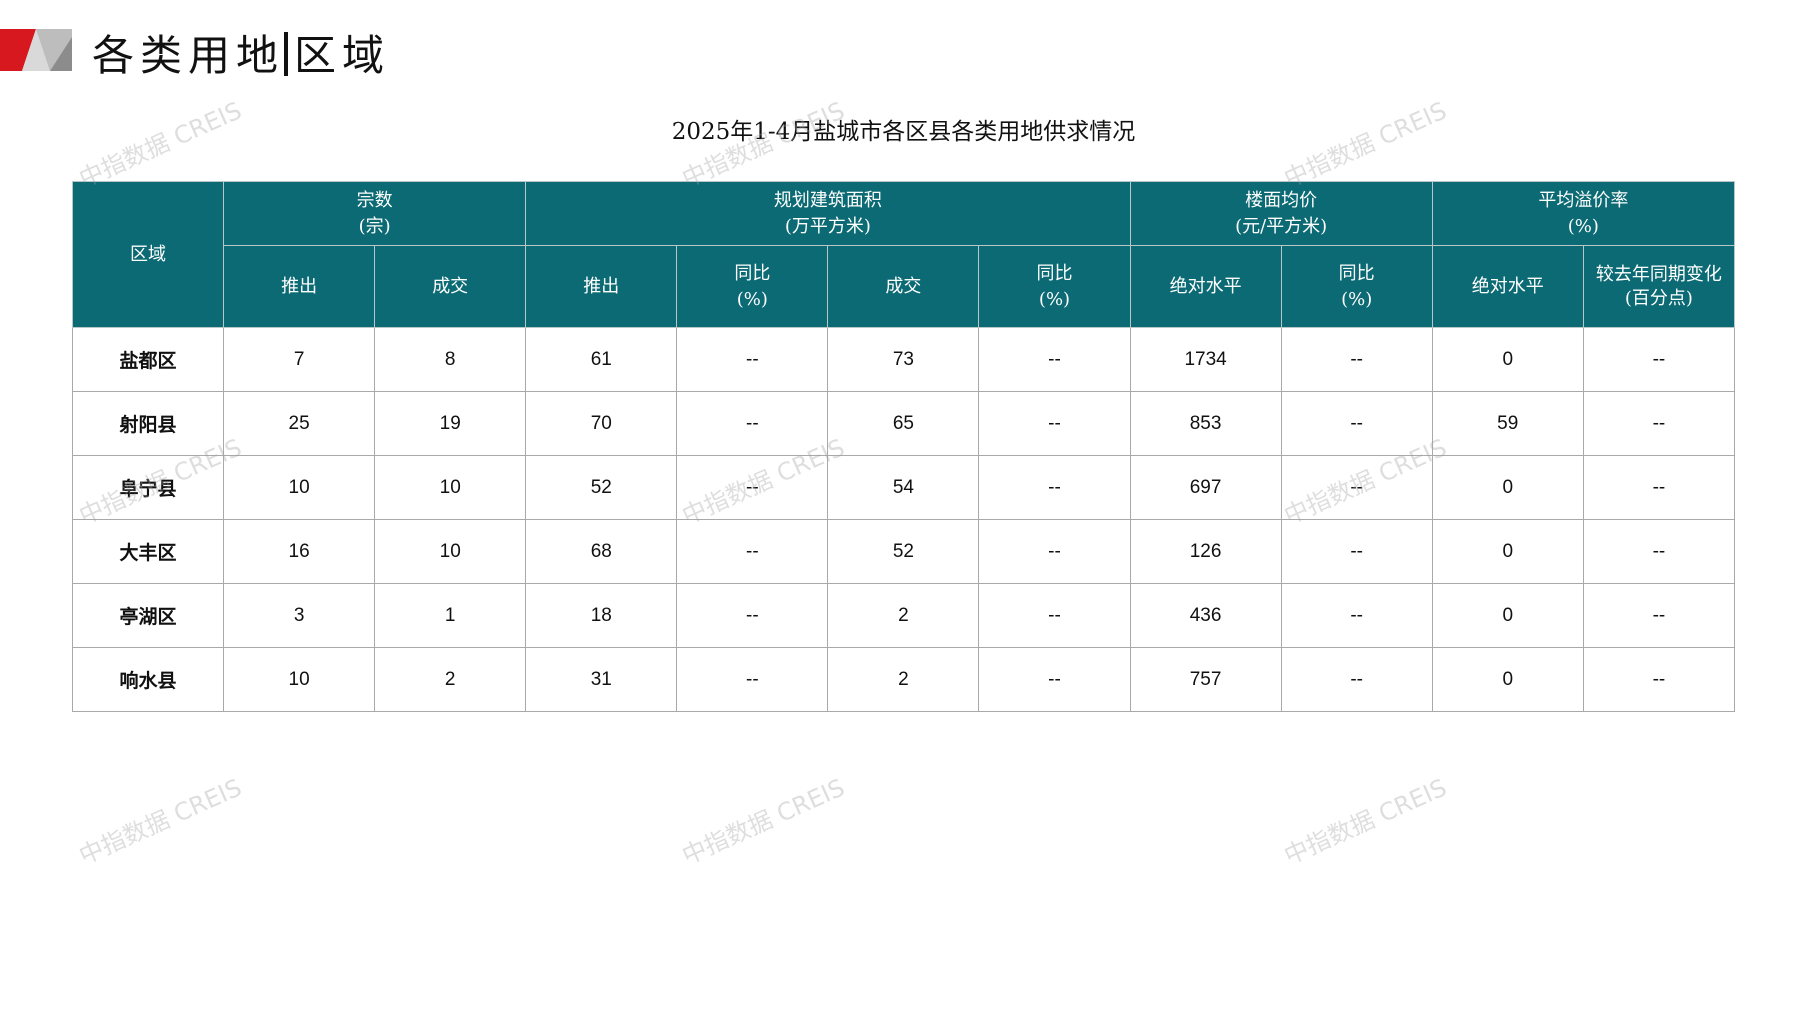 This screenshot has width=1797, height=1010. Describe the element at coordinates (1507, 423) in the screenshot. I see `value-cell: 59` at that location.